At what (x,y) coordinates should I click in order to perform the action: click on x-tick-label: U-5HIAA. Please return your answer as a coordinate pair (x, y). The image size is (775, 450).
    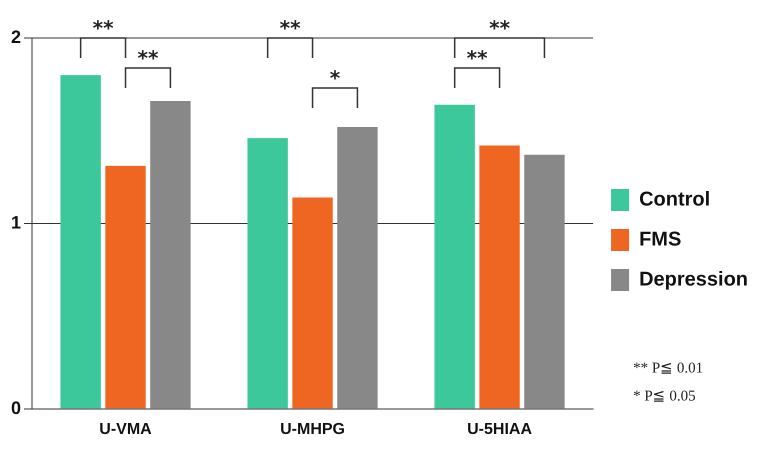
    Looking at the image, I should click on (499, 429).